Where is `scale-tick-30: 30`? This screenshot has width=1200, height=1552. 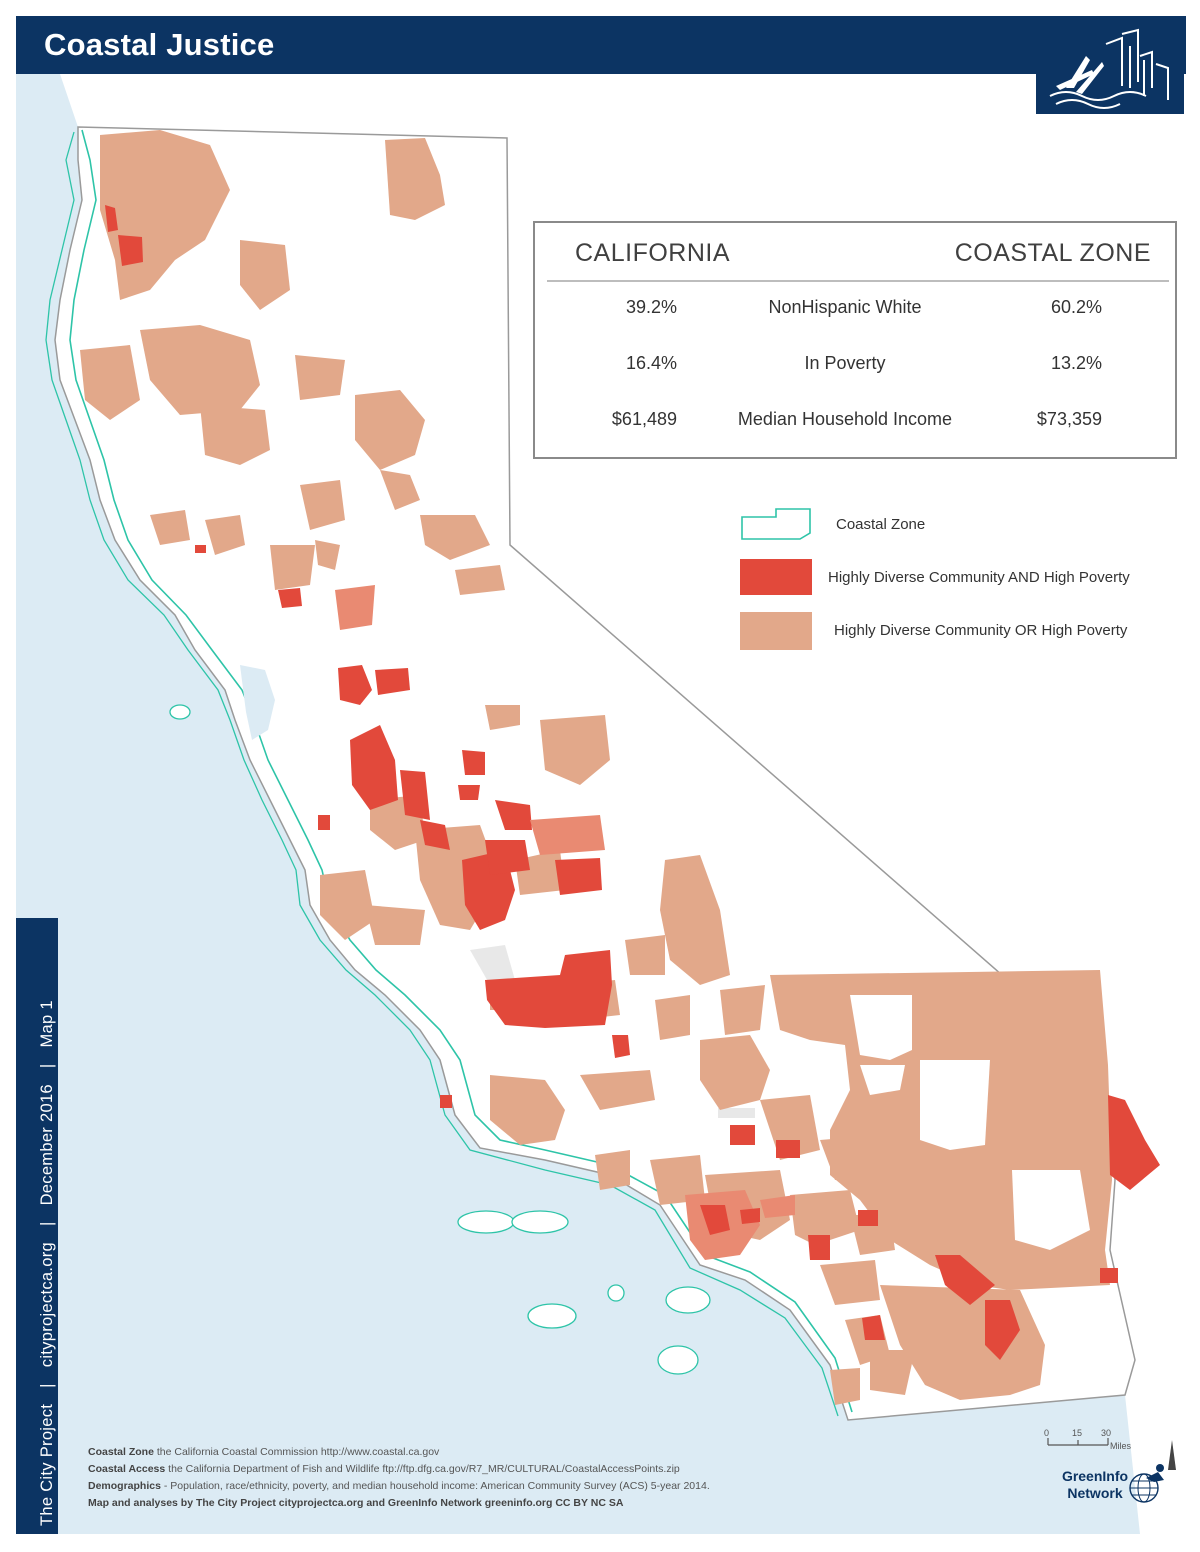
scale-tick-30: 30 is located at coordinates (1106, 1433).